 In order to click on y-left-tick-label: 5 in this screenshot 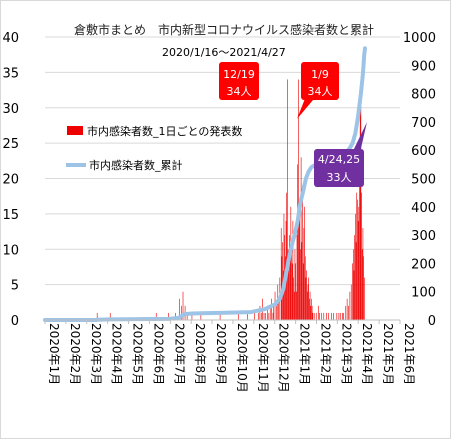, I will do `click(15, 286)`.